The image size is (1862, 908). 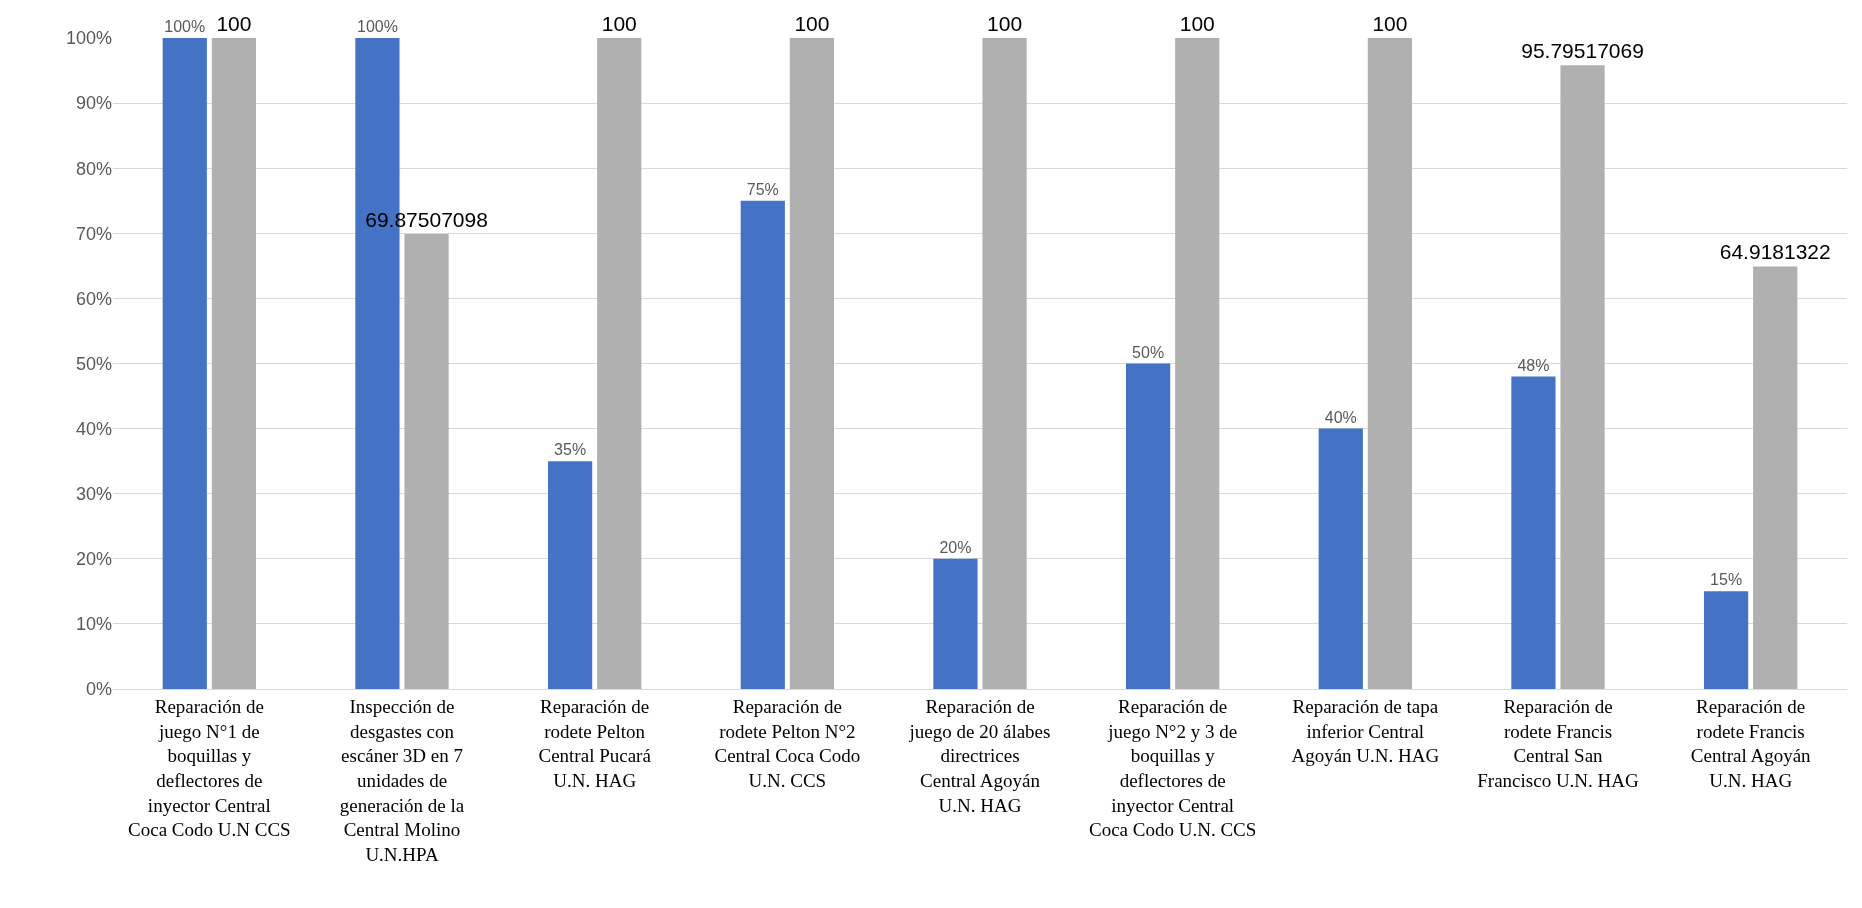 What do you see at coordinates (1173, 768) in the screenshot?
I see `x-tick-label: Reparación de juego N°2 y 3 de boquillas y deflectores de inyector Central Coca Codo U.N. CCS` at bounding box center [1173, 768].